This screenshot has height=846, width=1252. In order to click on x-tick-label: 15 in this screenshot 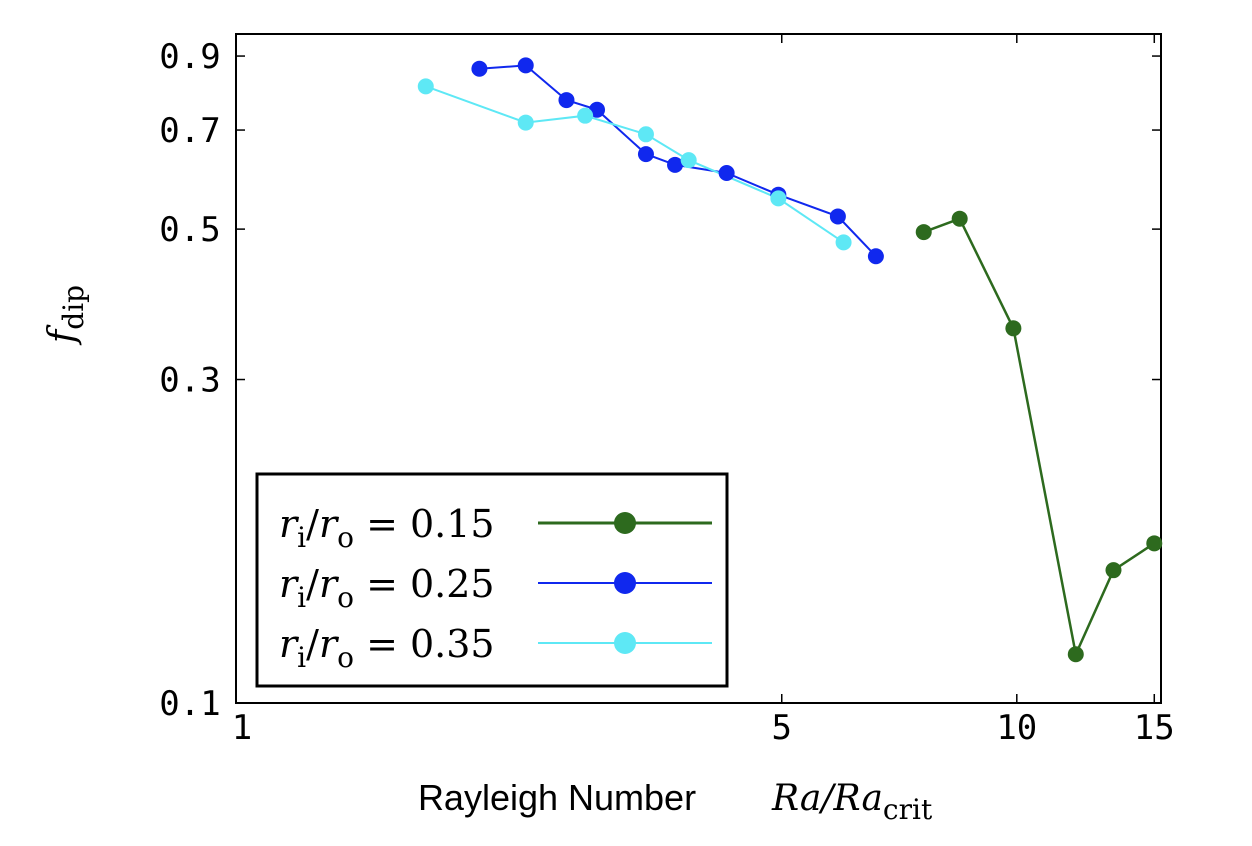, I will do `click(1154, 728)`.